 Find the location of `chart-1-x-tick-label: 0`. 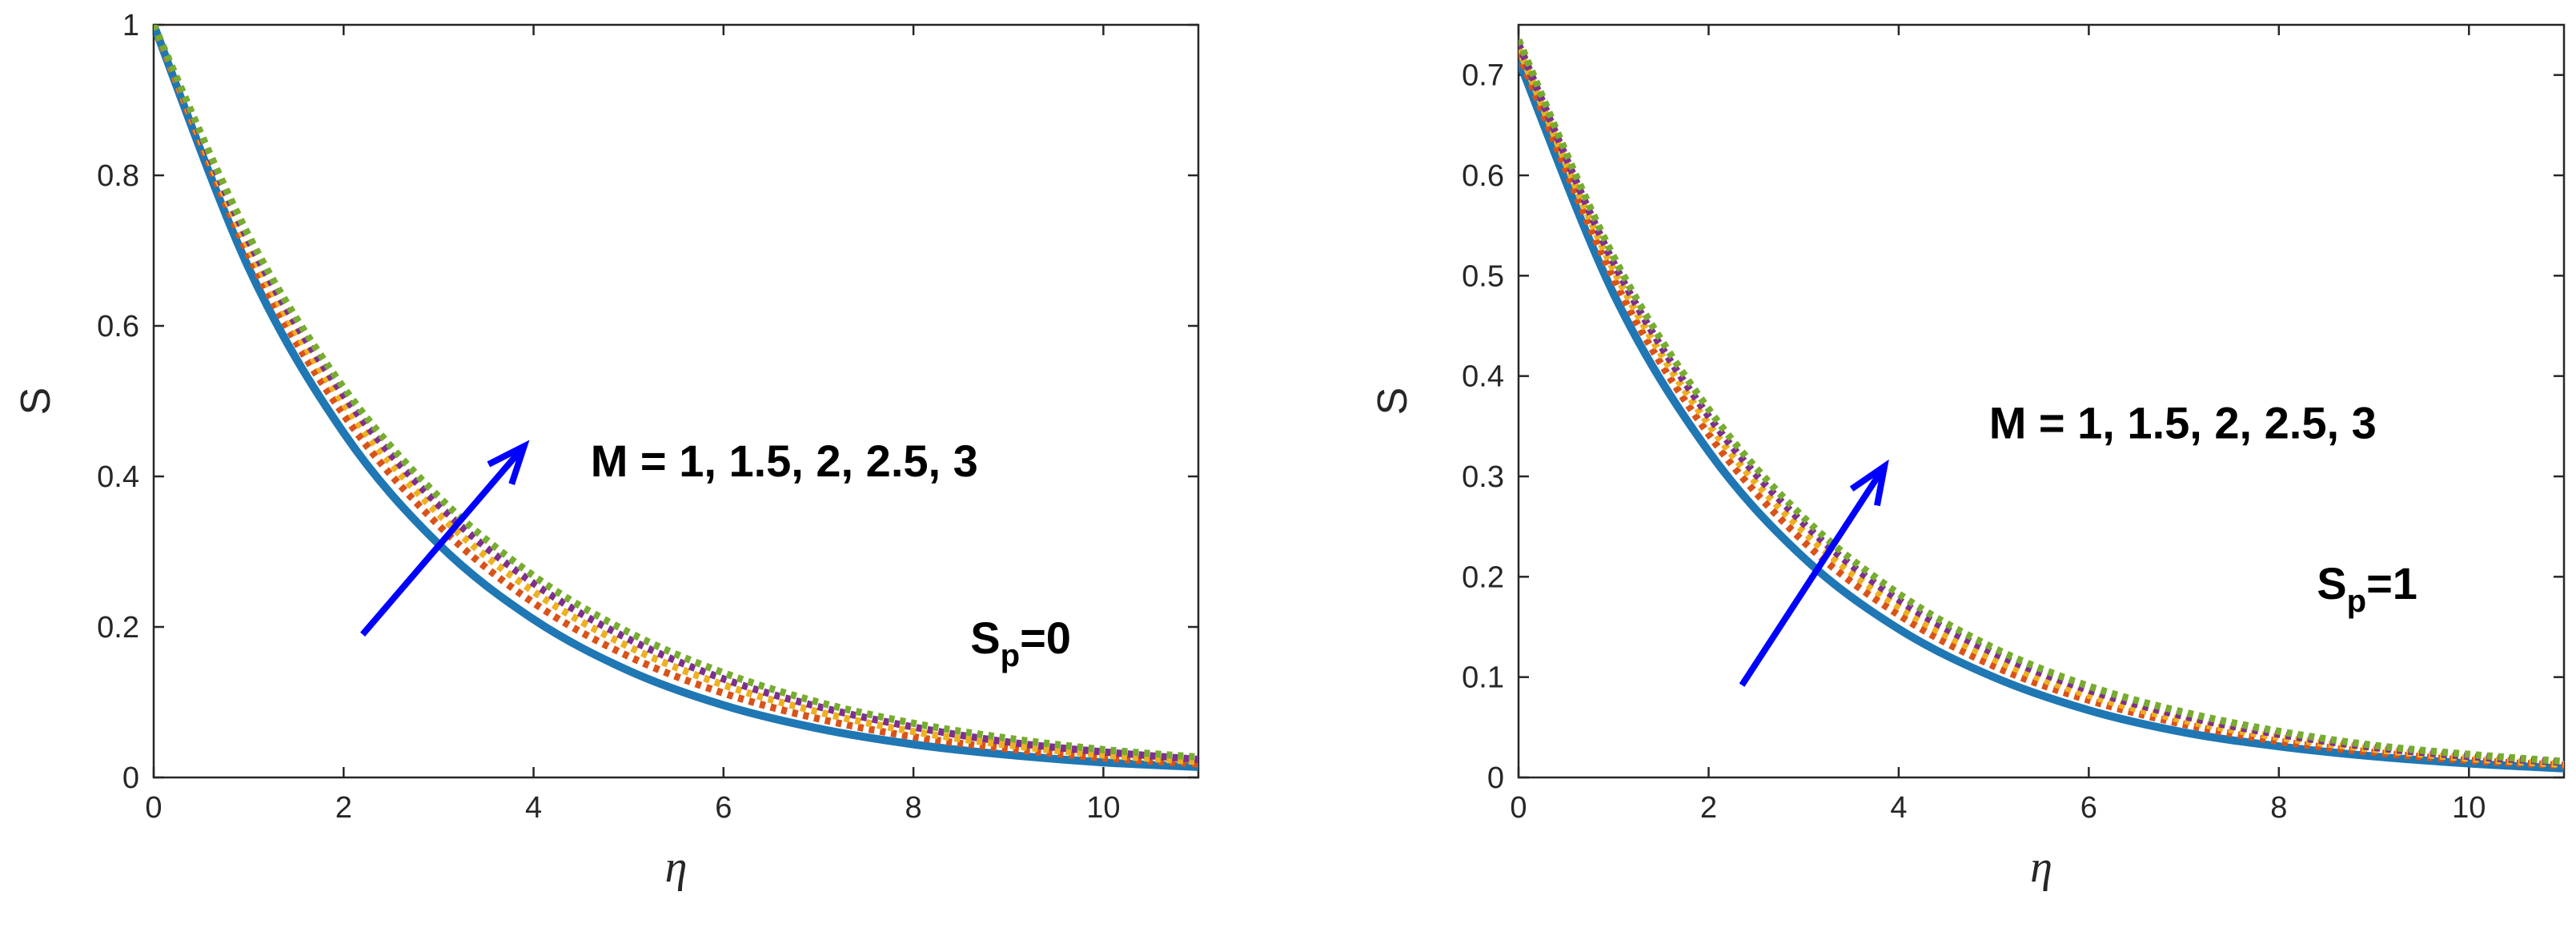

chart-1-x-tick-label: 0 is located at coordinates (153, 808).